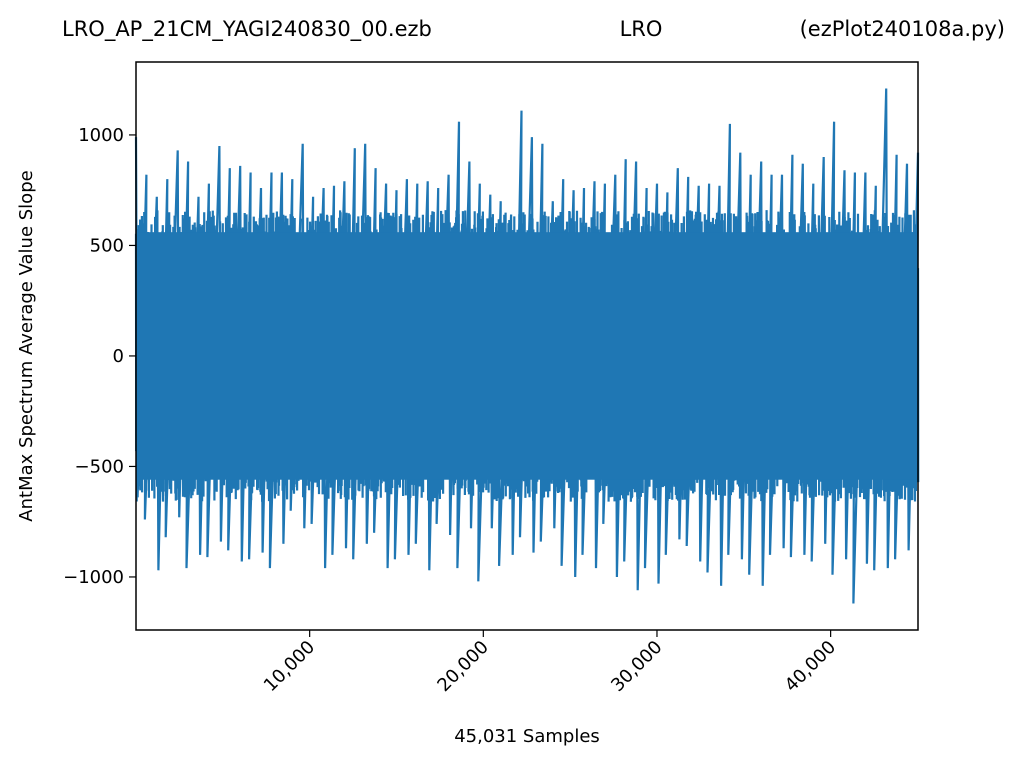 This screenshot has width=1024, height=762. Describe the element at coordinates (527, 736) in the screenshot. I see `x-axis-label: 45,031 Samples` at that location.